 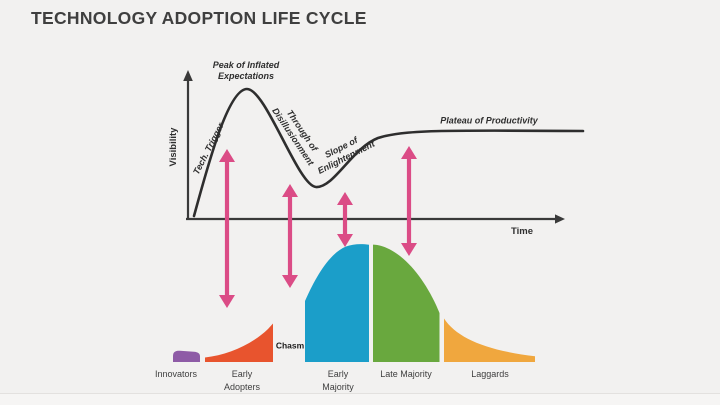 I want to click on x-axis-arrowhead-icon, so click(x=560, y=219).